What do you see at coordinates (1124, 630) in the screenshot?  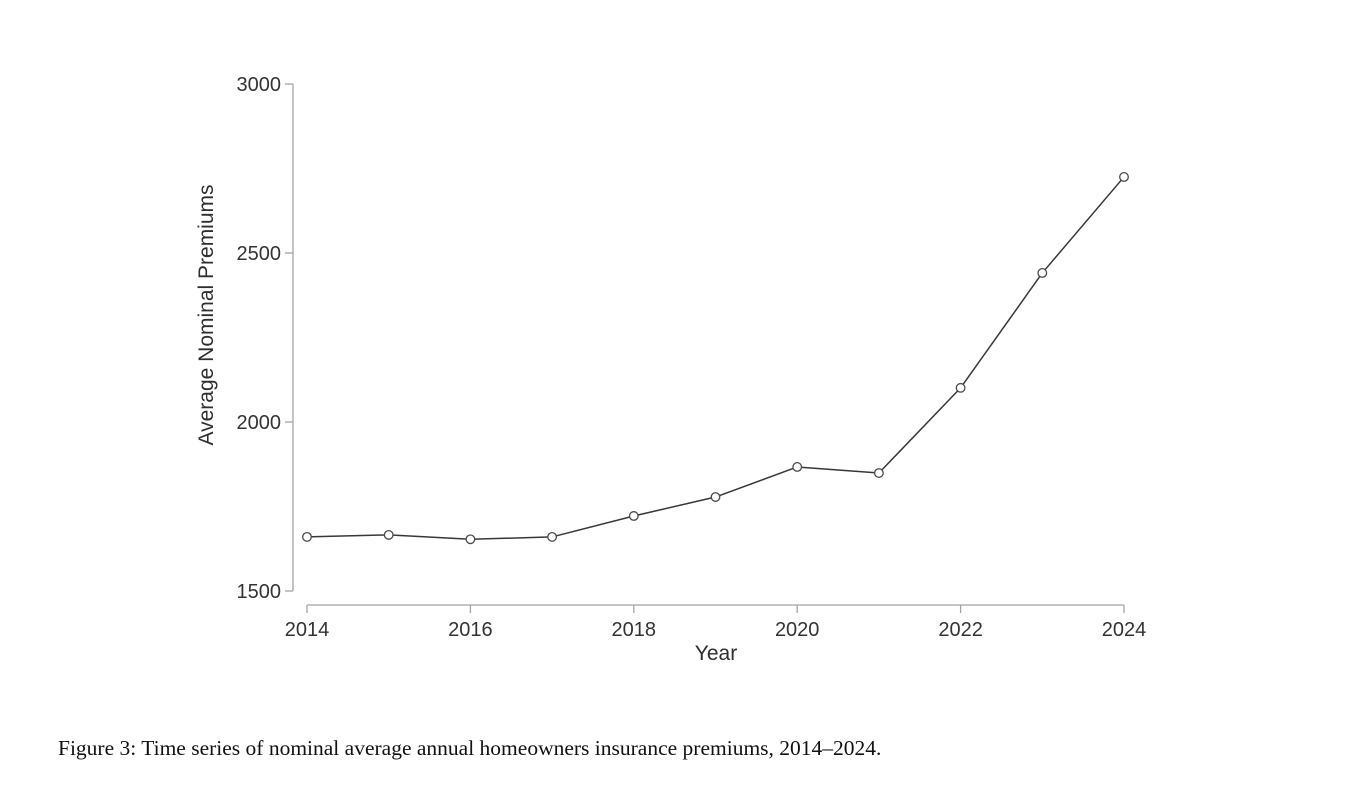 I see `x-tick-label: 2024` at bounding box center [1124, 630].